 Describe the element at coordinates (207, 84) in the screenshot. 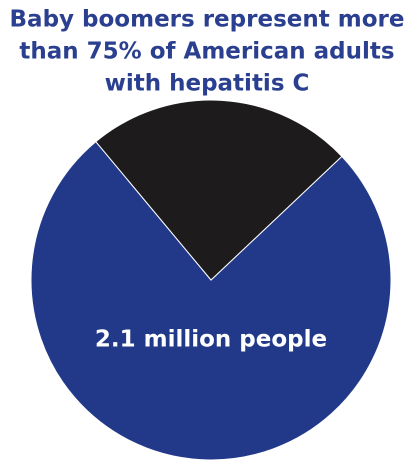

I see `chart-title: with hepatitis C` at that location.